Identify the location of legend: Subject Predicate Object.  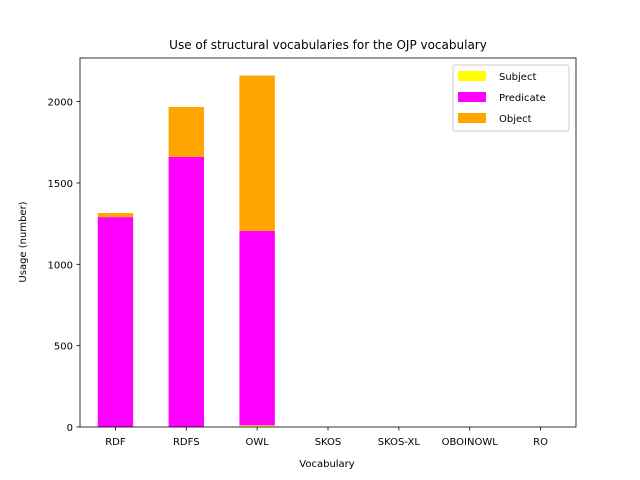
(511, 98).